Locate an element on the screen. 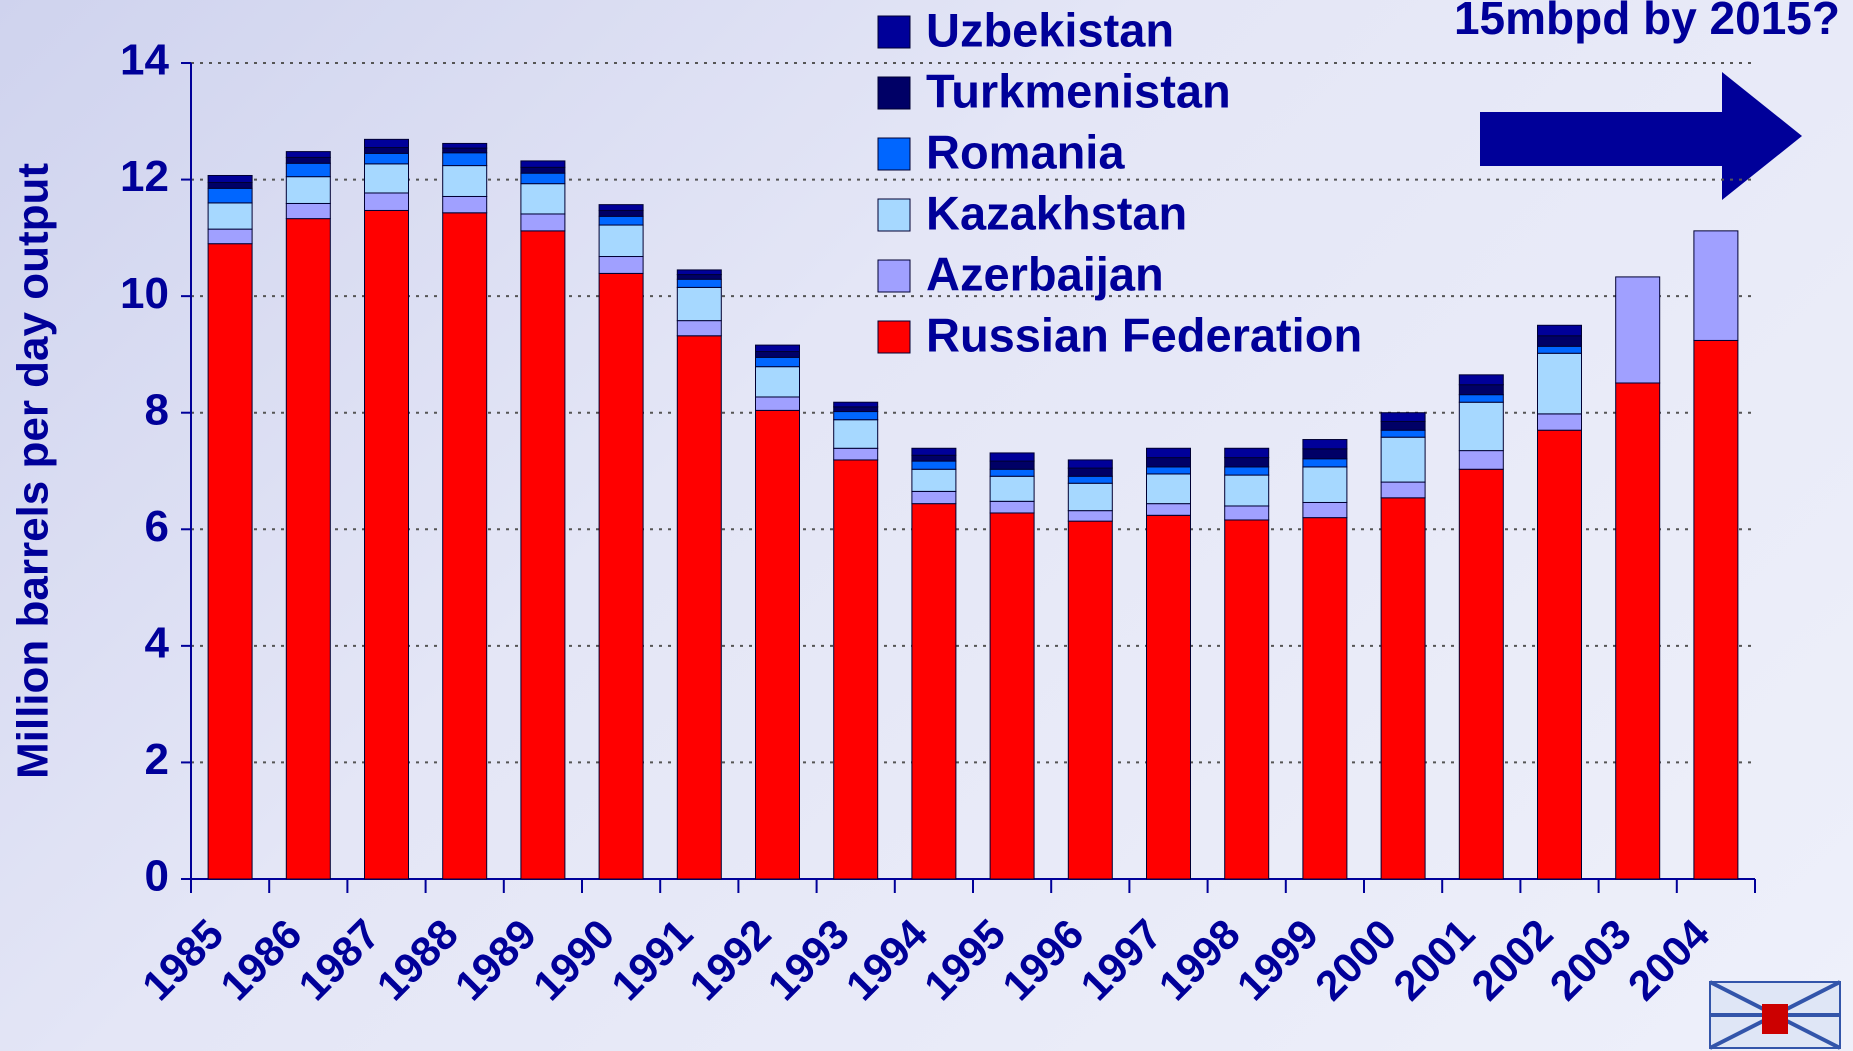 The width and height of the screenshot is (1853, 1051). x-tick-label: 1987 is located at coordinates (338, 959).